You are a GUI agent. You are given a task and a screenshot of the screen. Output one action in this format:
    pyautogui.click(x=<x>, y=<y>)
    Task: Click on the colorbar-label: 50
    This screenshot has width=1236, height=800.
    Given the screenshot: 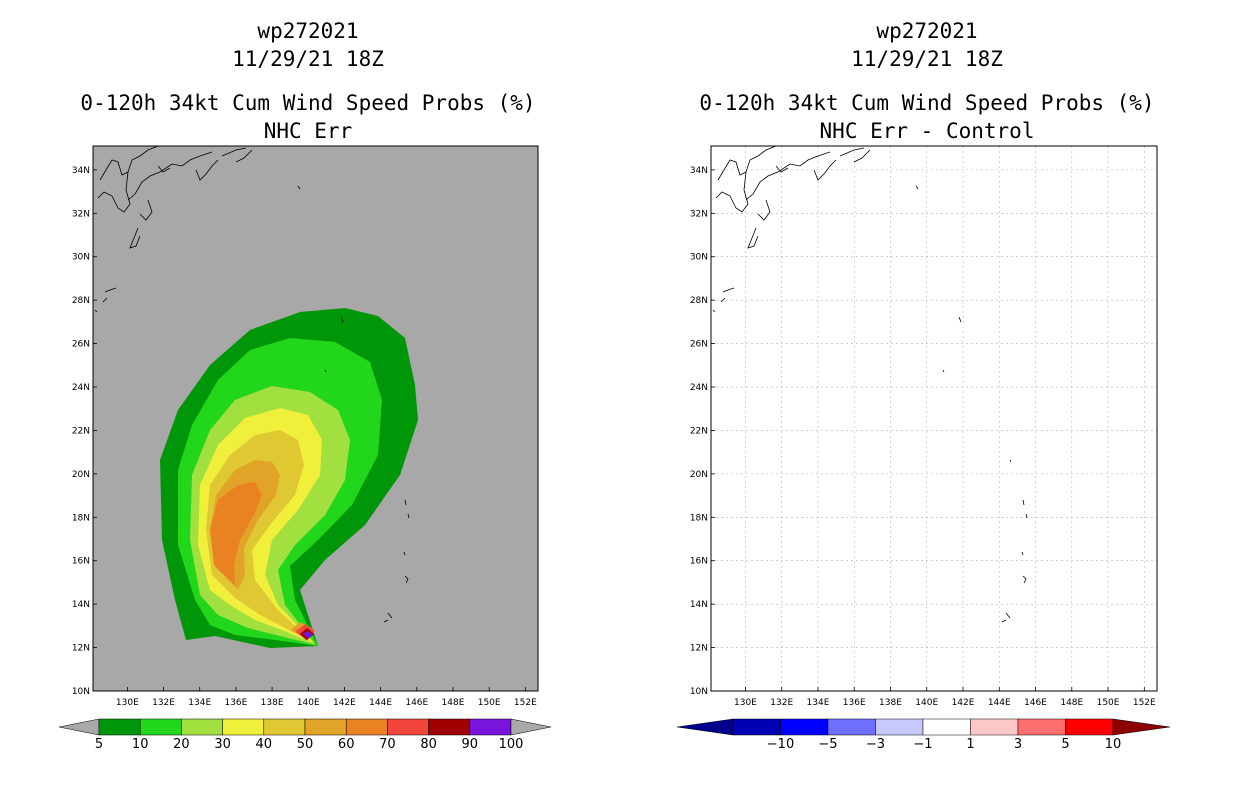 What is the action you would take?
    pyautogui.click(x=305, y=744)
    